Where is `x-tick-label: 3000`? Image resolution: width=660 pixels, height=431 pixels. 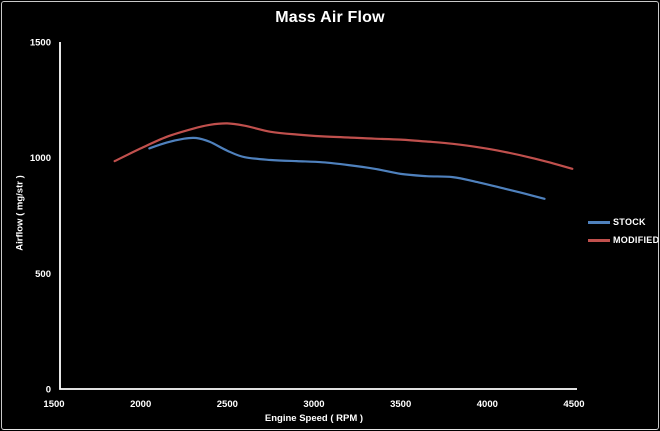 x-tick-label: 3000 is located at coordinates (313, 404).